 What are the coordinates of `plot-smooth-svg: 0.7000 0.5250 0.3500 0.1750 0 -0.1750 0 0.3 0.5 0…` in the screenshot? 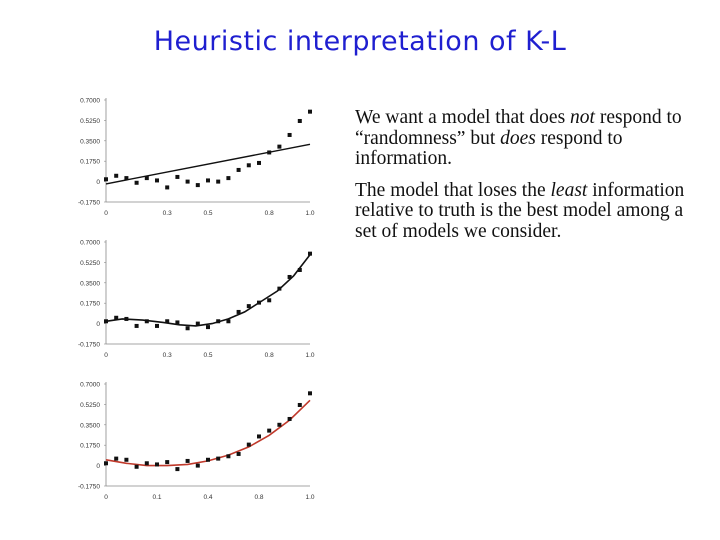 It's located at (196, 300).